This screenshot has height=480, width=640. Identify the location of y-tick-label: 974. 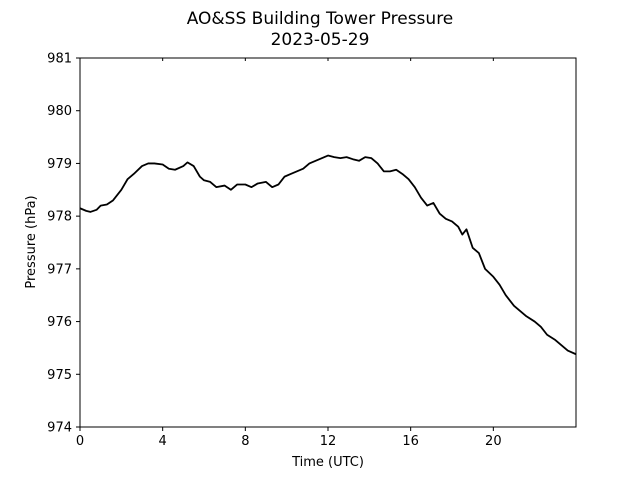
(59, 428).